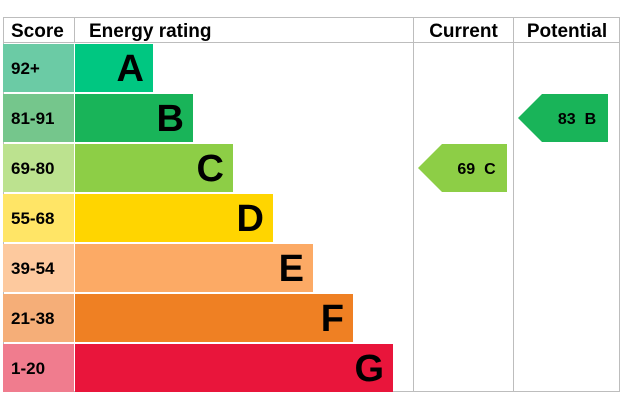 The height and width of the screenshot is (405, 622). I want to click on band-g: 1-20 G, so click(198, 368).